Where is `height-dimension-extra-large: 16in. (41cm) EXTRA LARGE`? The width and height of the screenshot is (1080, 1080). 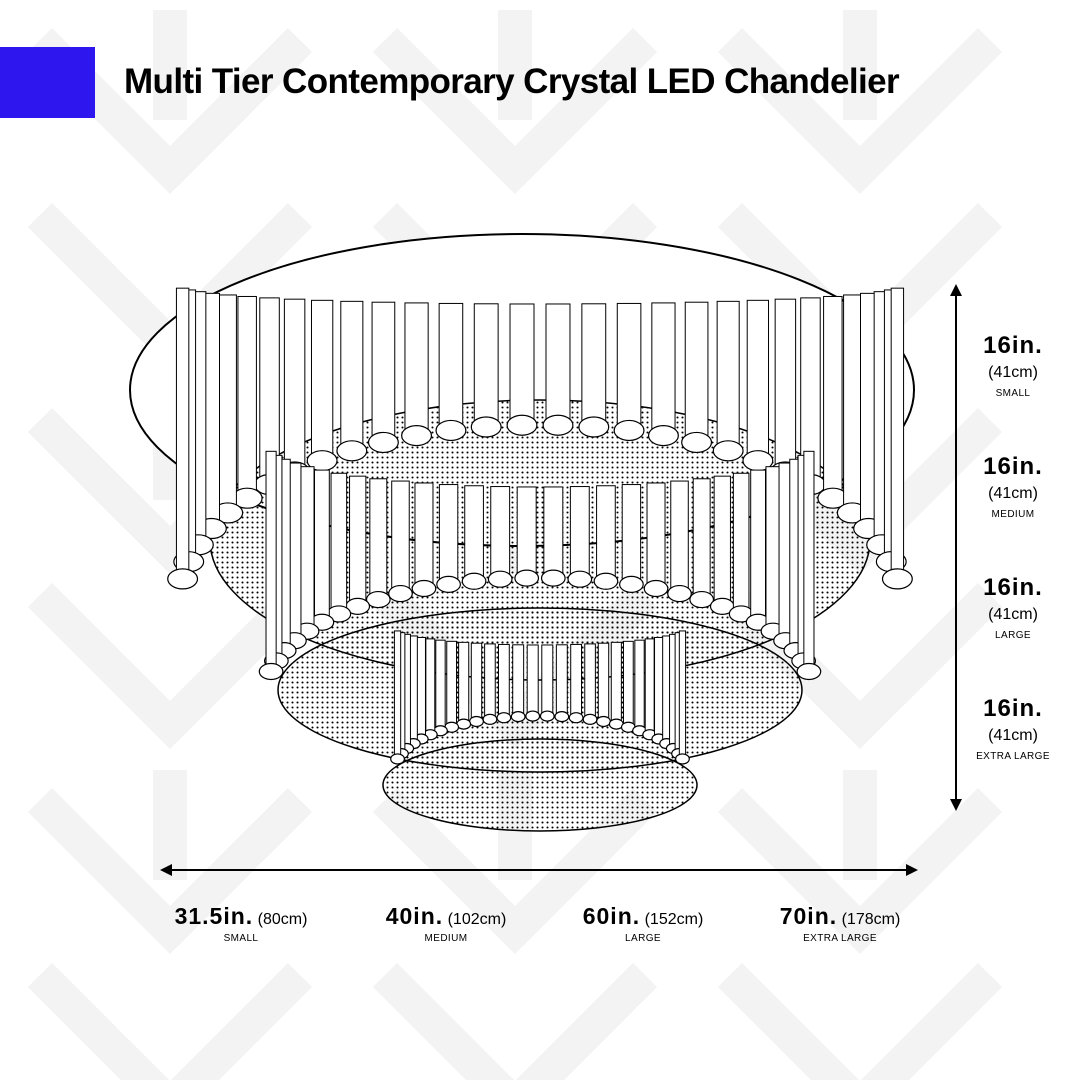
height-dimension-extra-large: 16in. (41cm) EXTRA LARGE is located at coordinates (1013, 728).